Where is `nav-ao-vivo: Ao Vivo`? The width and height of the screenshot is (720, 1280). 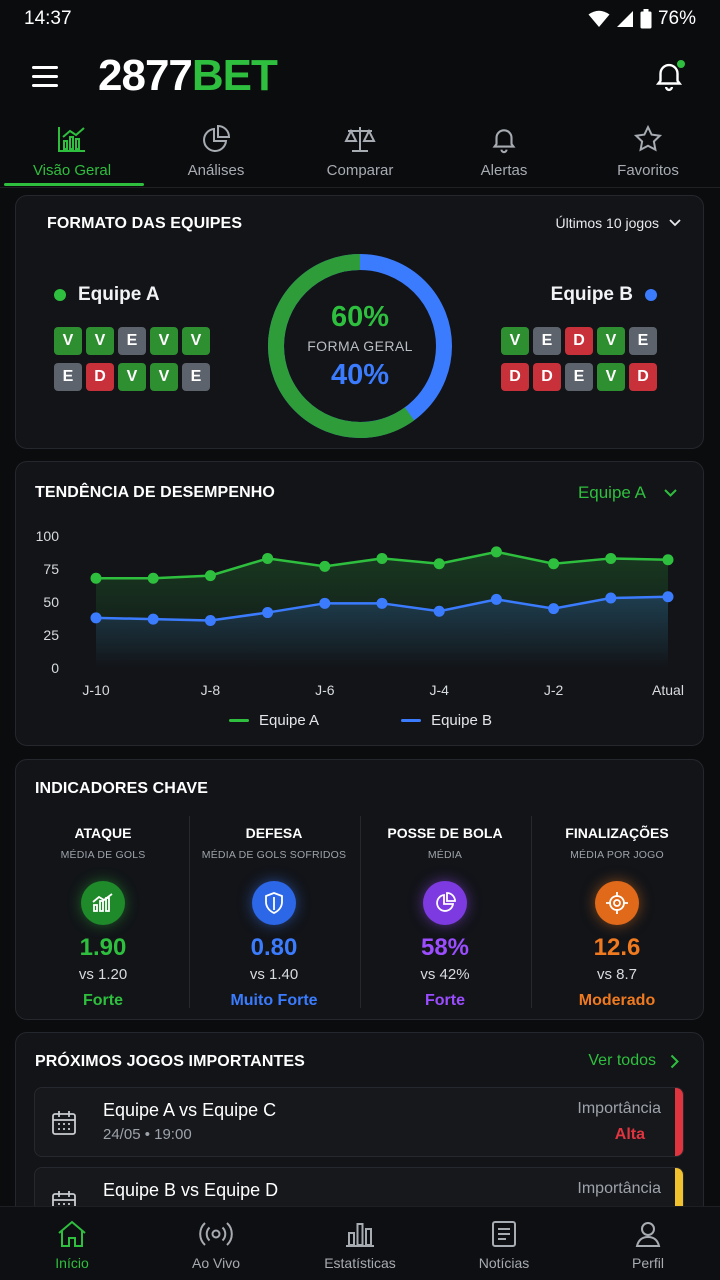 nav-ao-vivo: Ao Vivo is located at coordinates (216, 1243).